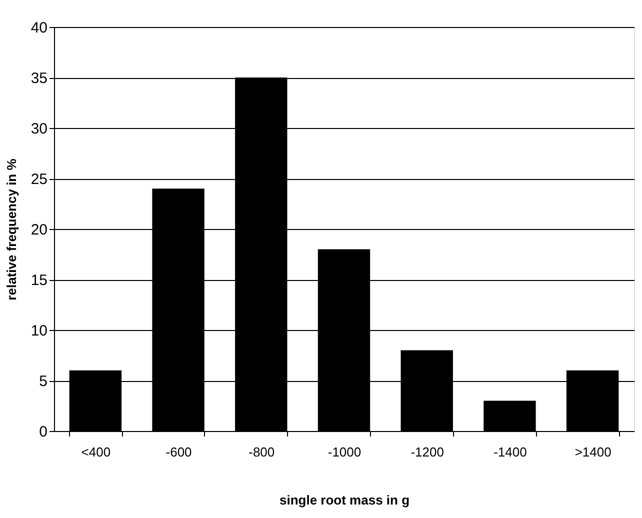  What do you see at coordinates (43, 432) in the screenshot?
I see `y-tick-label: 0` at bounding box center [43, 432].